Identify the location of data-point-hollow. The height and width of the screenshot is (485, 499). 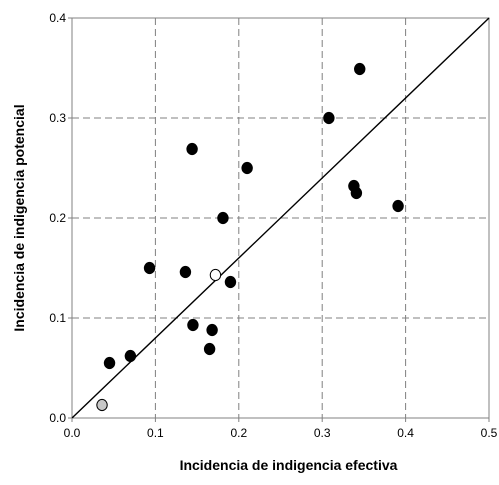
(215, 275).